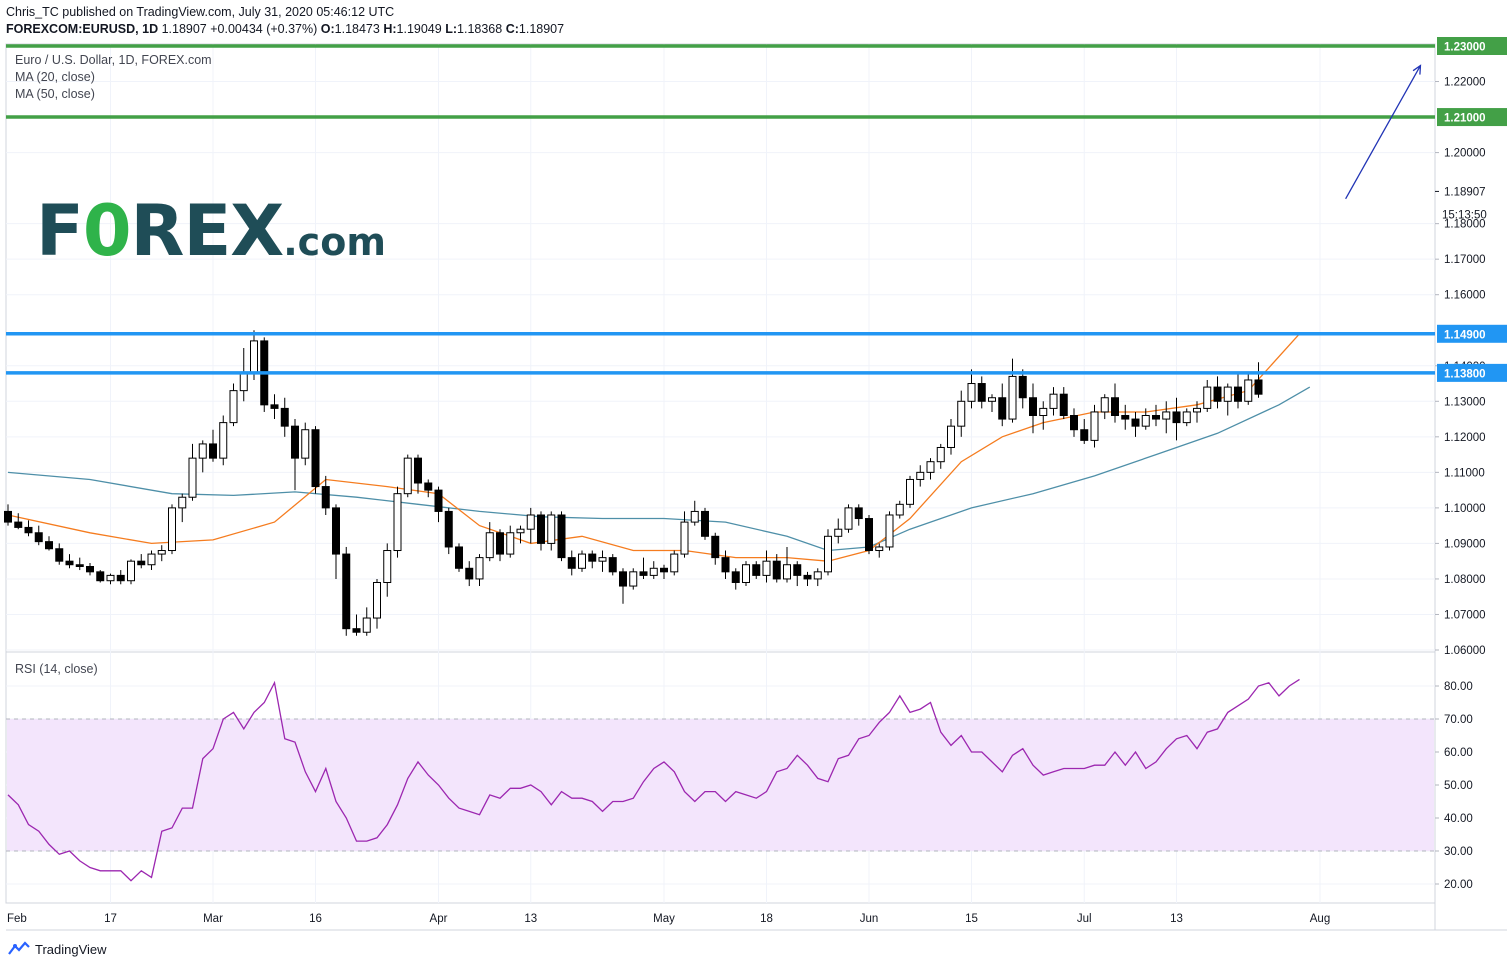 The height and width of the screenshot is (969, 1507). I want to click on forex-logo: F0REX.com, so click(211, 231).